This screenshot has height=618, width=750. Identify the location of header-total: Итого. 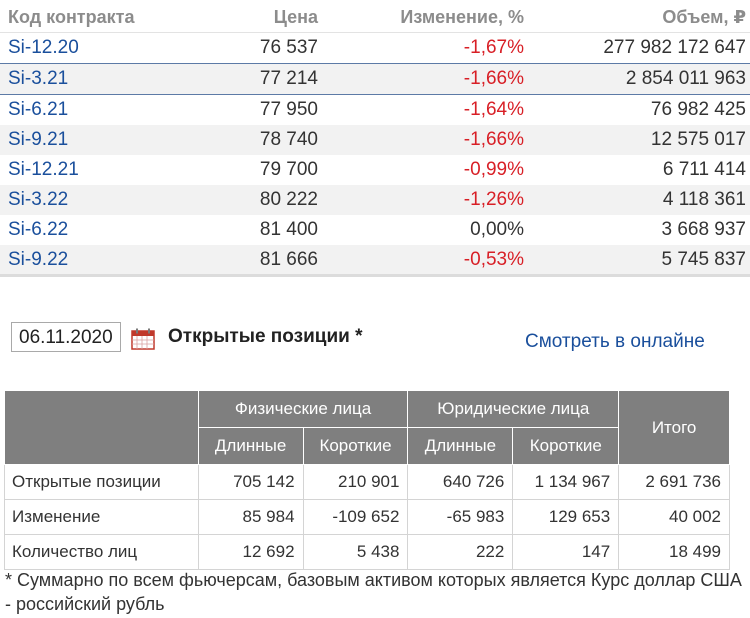
(674, 427).